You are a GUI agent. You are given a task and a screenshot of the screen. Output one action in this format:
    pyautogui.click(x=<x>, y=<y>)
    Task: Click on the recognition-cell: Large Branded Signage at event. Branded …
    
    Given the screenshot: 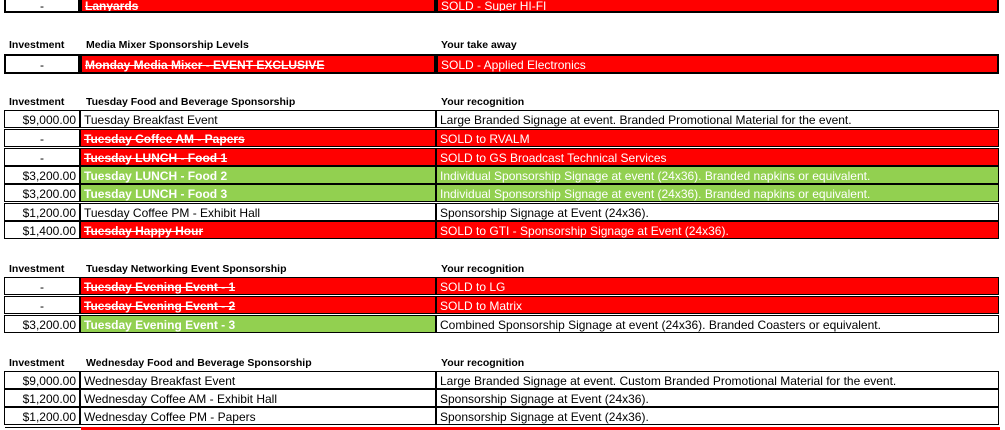 What is the action you would take?
    pyautogui.click(x=717, y=119)
    